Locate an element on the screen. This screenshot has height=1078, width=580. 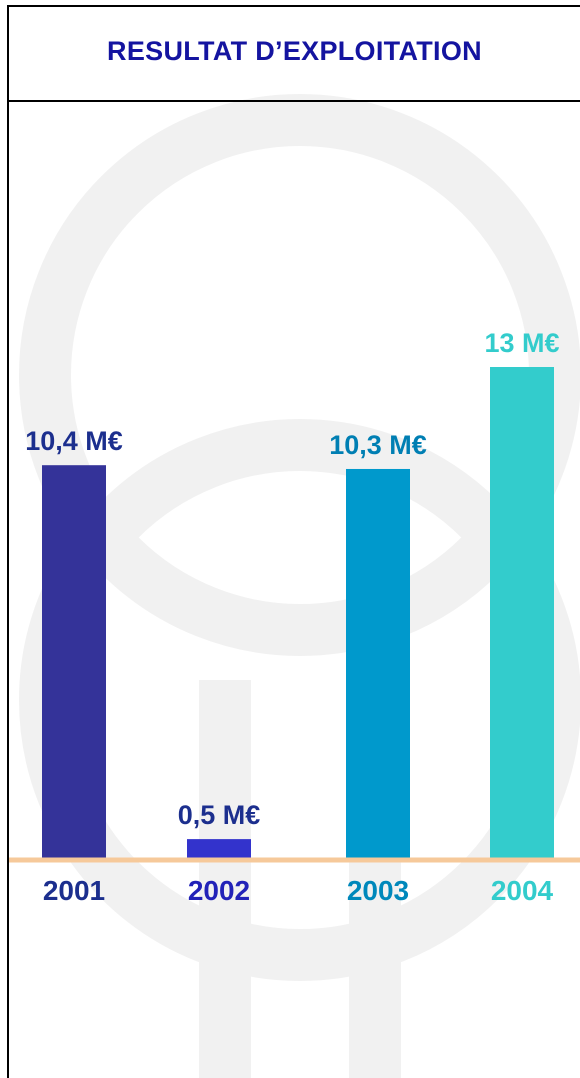
x-tick-label-2003: 2003 is located at coordinates (378, 890).